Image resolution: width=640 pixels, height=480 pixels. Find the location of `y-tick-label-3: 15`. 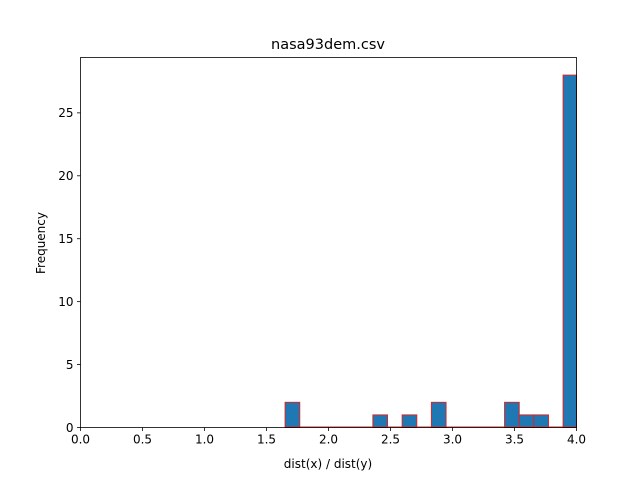

y-tick-label-3: 15 is located at coordinates (65, 239).